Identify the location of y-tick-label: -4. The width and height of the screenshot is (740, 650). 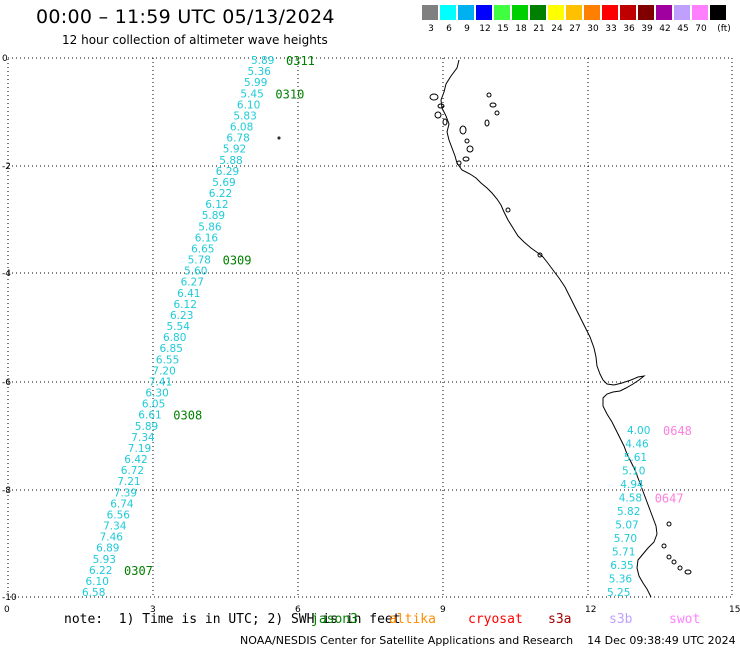
(6, 274).